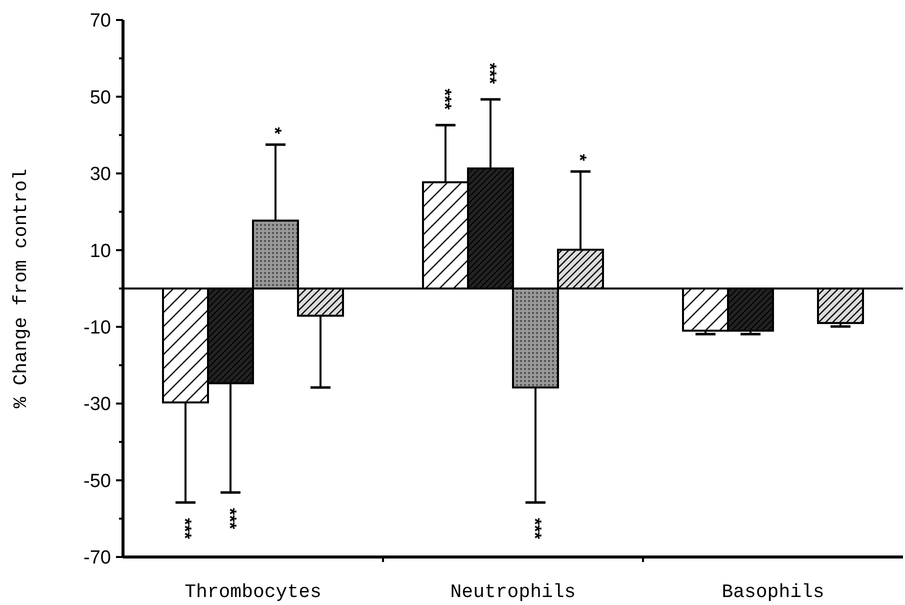 This screenshot has width=905, height=605. I want to click on y-tick-label: 10, so click(100, 251).